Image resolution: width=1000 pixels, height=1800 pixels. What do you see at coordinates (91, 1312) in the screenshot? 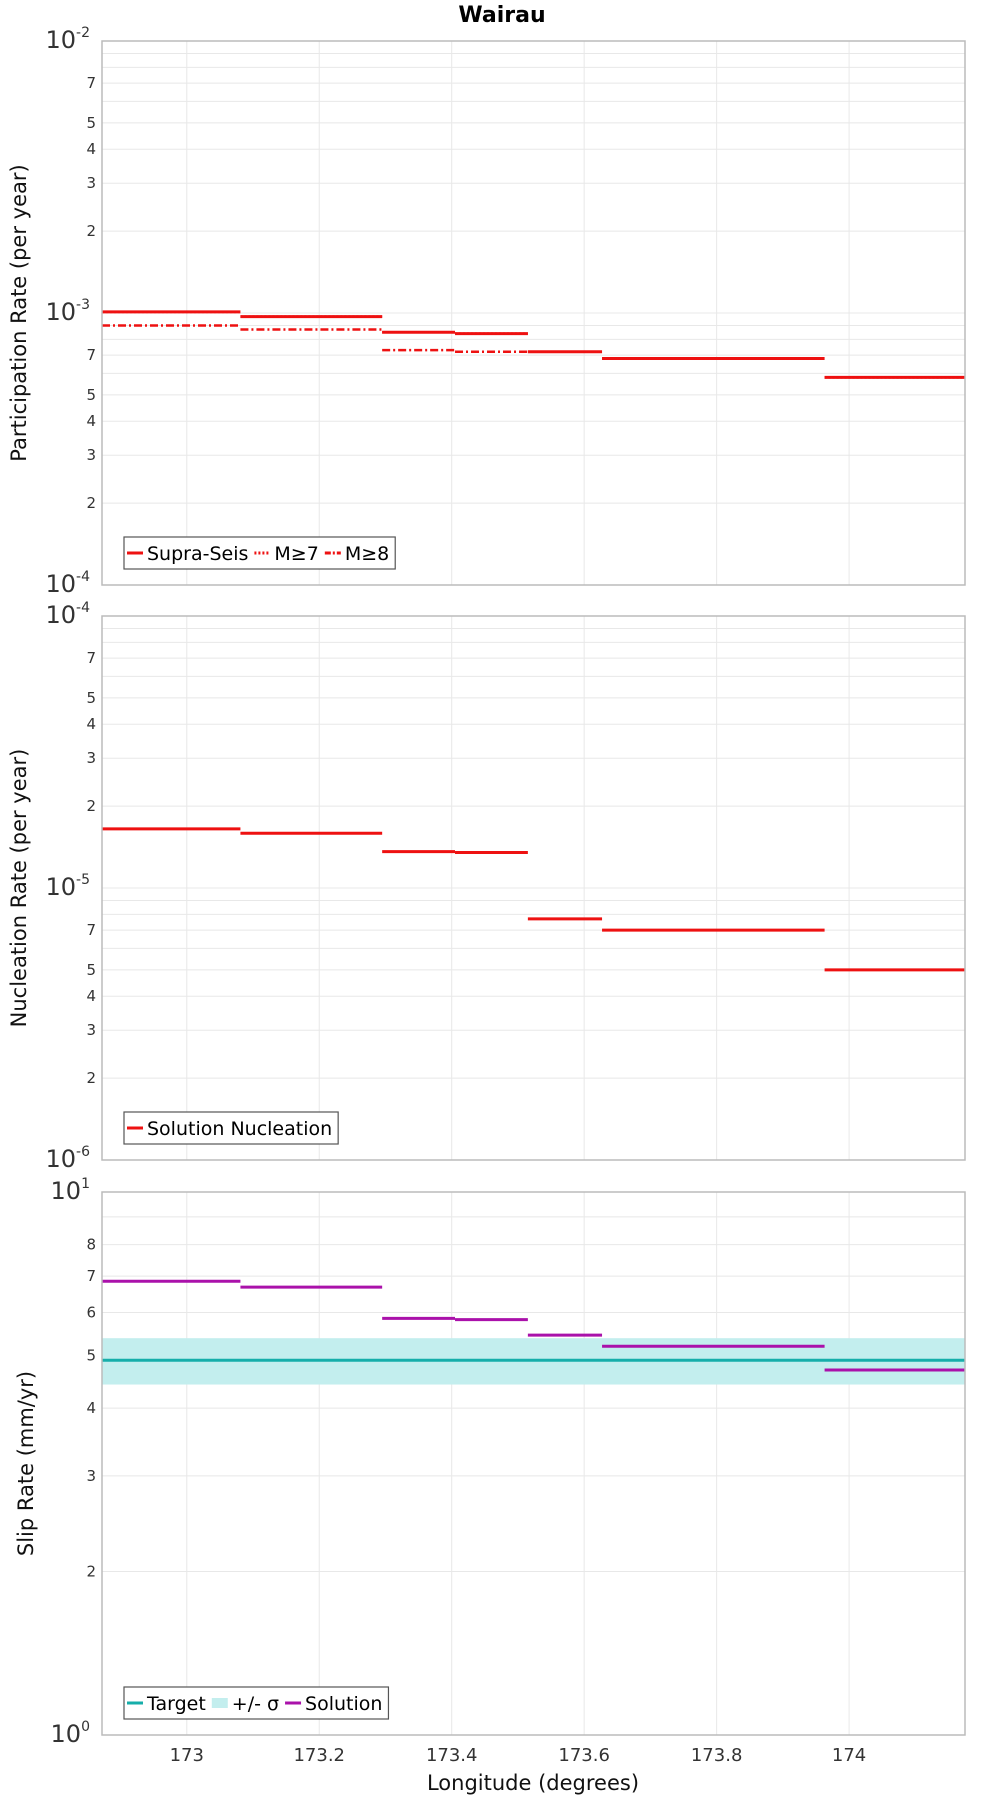
I see `y-tick-label: 6` at bounding box center [91, 1312].